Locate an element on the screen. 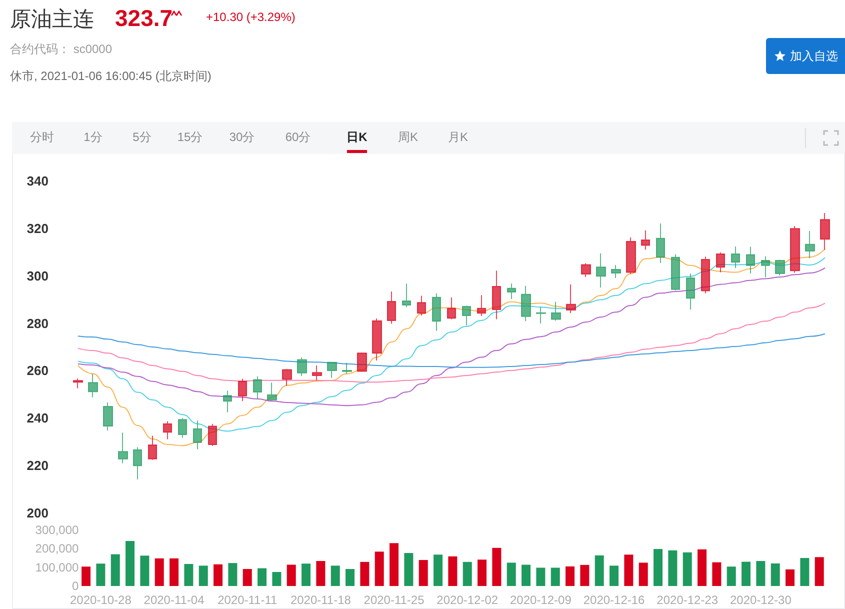 This screenshot has height=609, width=845. x-tick-label: 2020-12-23 is located at coordinates (687, 600).